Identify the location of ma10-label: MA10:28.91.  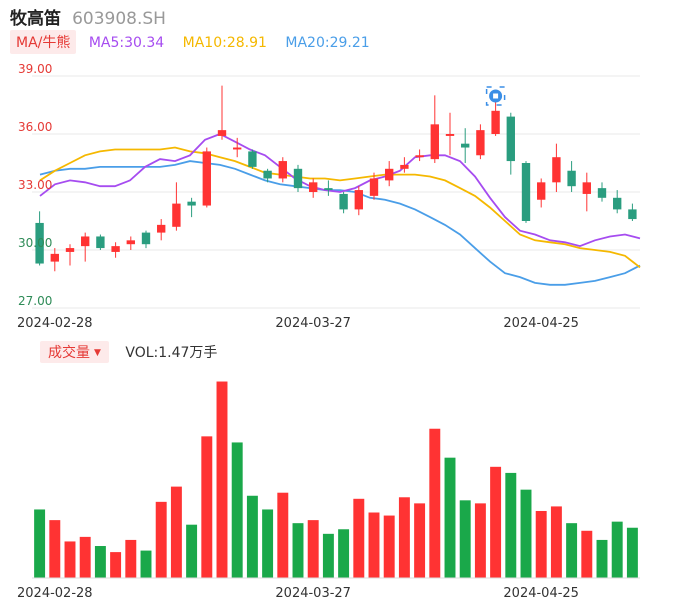
(224, 43).